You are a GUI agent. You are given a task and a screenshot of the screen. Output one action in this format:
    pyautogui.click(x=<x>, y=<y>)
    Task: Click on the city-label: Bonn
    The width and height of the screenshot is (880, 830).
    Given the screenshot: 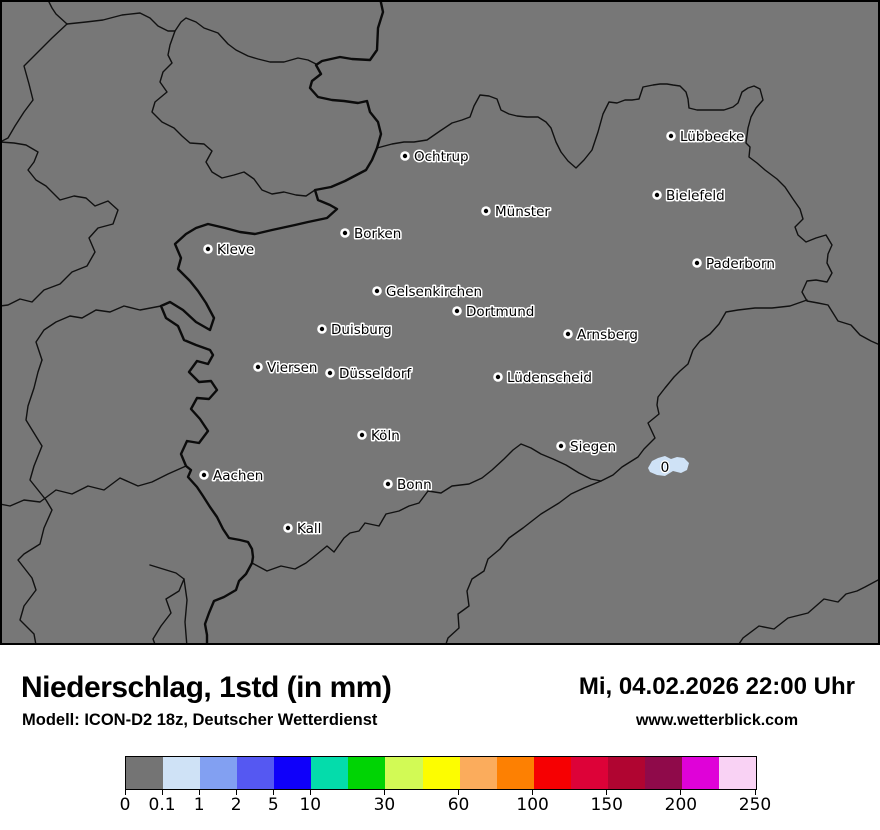 What is the action you would take?
    pyautogui.click(x=414, y=485)
    